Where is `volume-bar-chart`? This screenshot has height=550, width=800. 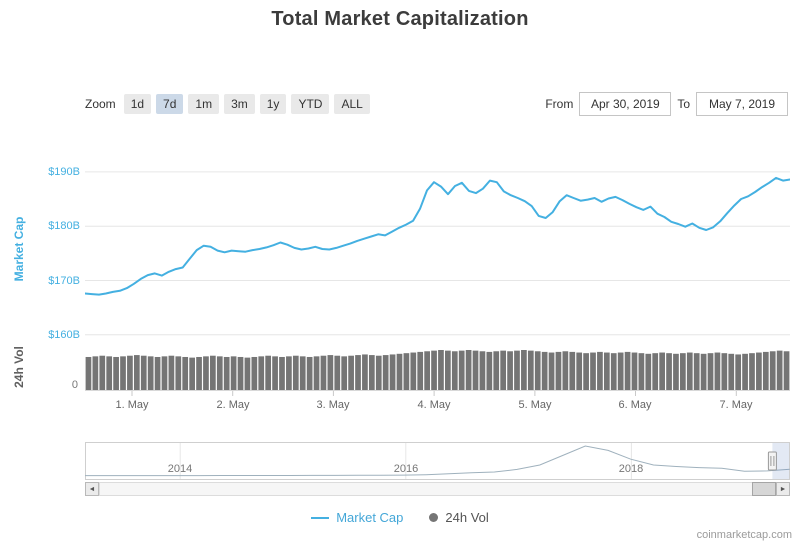
volume-bar-chart is located at coordinates (437, 368).